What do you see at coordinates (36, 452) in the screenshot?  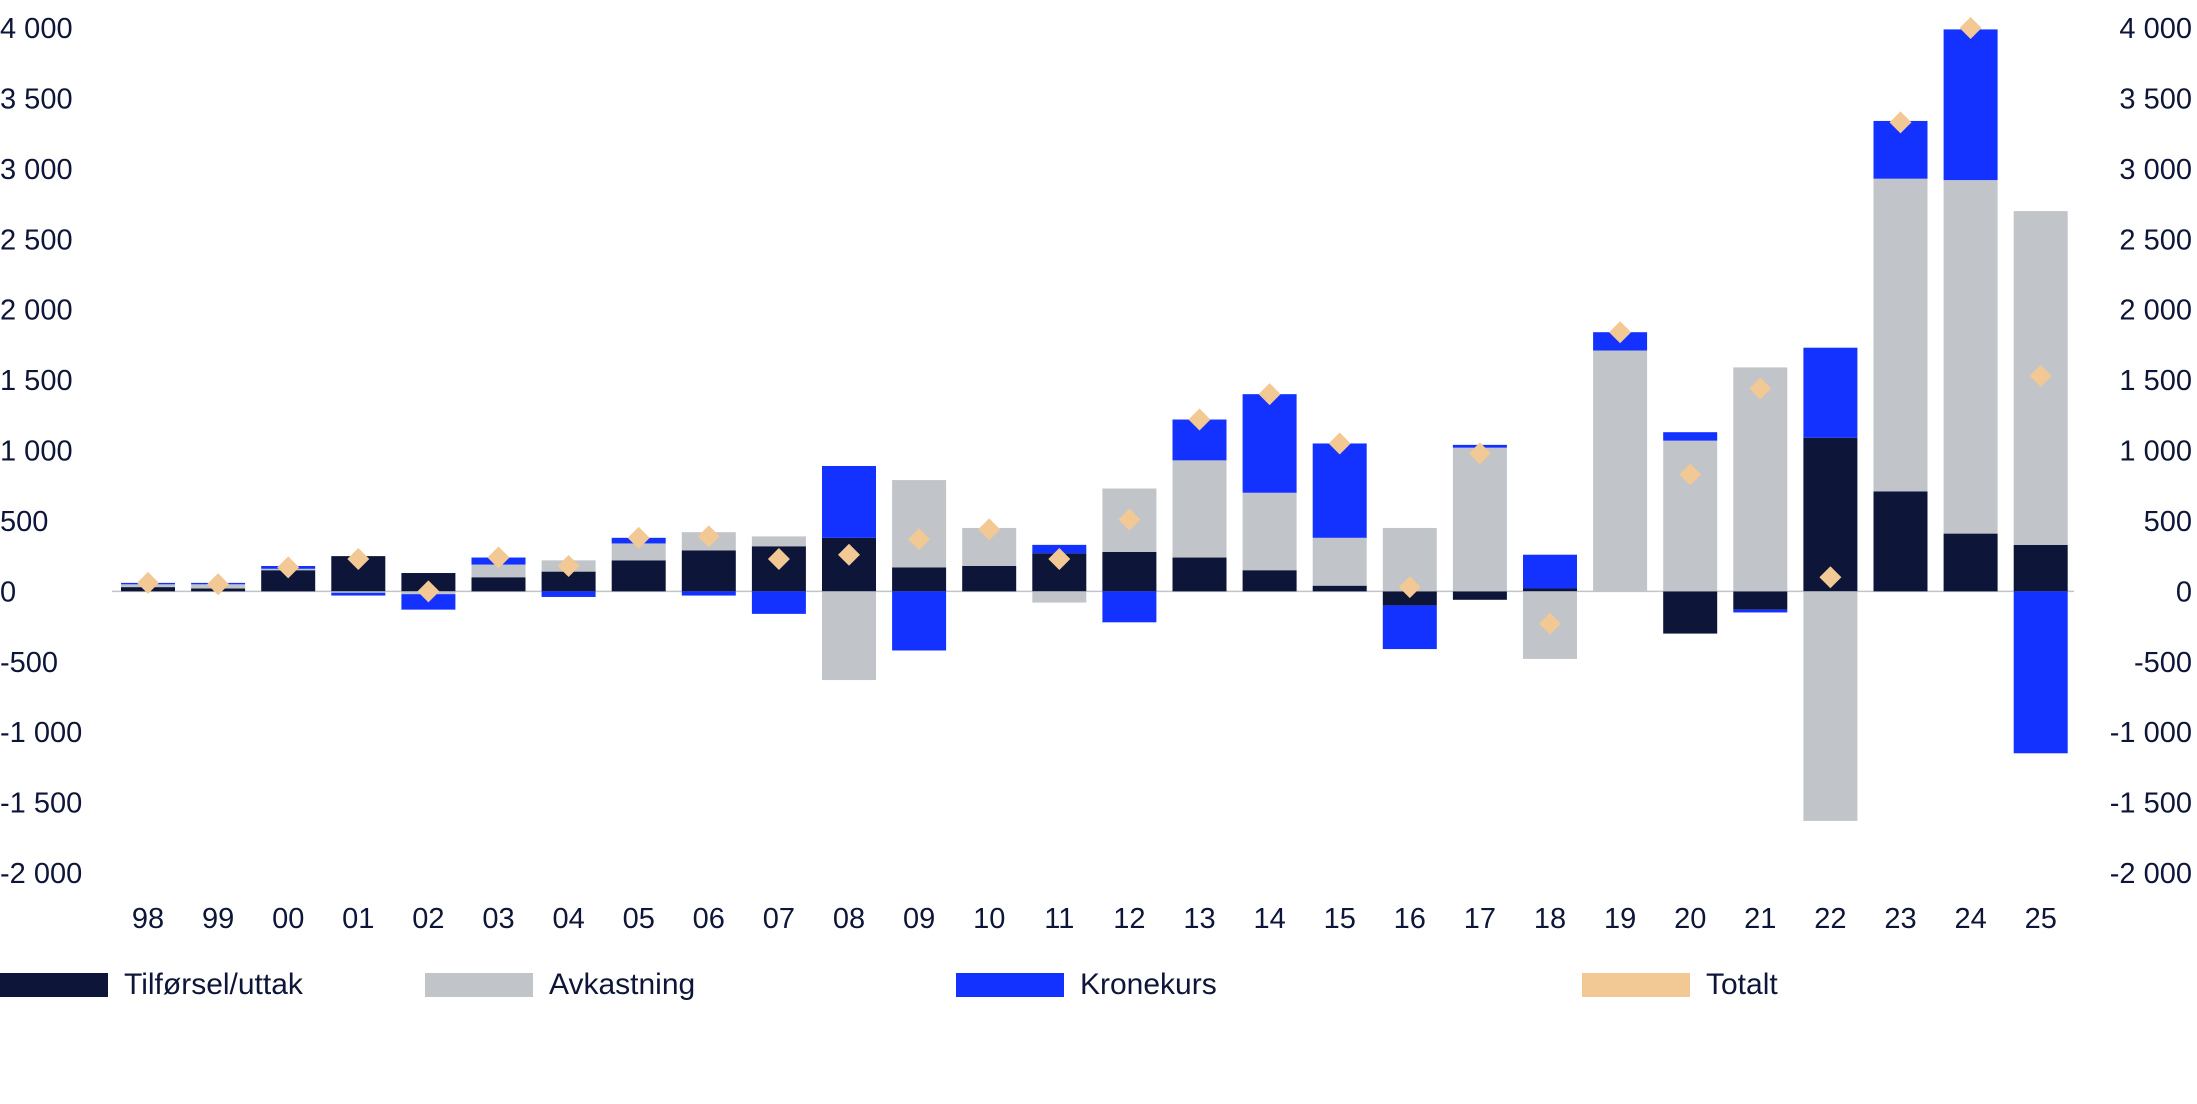 I see `y-tick-left: 1 000` at bounding box center [36, 452].